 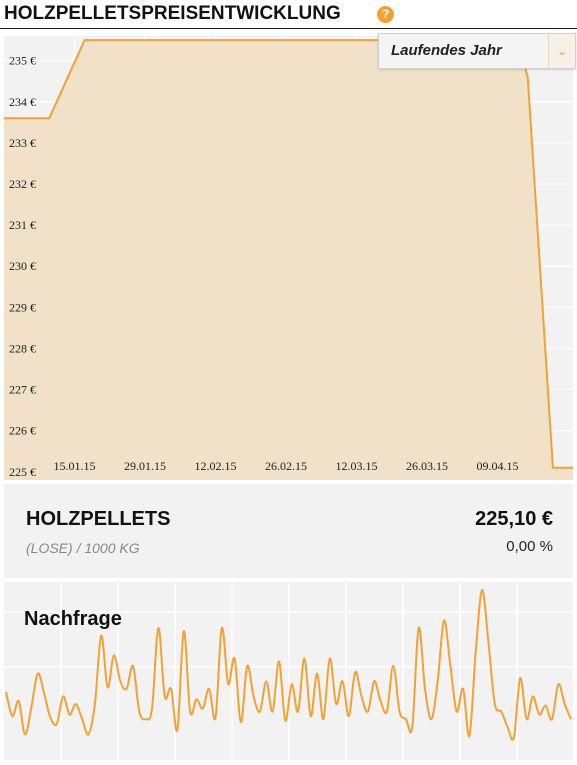 What do you see at coordinates (286, 466) in the screenshot?
I see `x-tick-label: 26.02.15` at bounding box center [286, 466].